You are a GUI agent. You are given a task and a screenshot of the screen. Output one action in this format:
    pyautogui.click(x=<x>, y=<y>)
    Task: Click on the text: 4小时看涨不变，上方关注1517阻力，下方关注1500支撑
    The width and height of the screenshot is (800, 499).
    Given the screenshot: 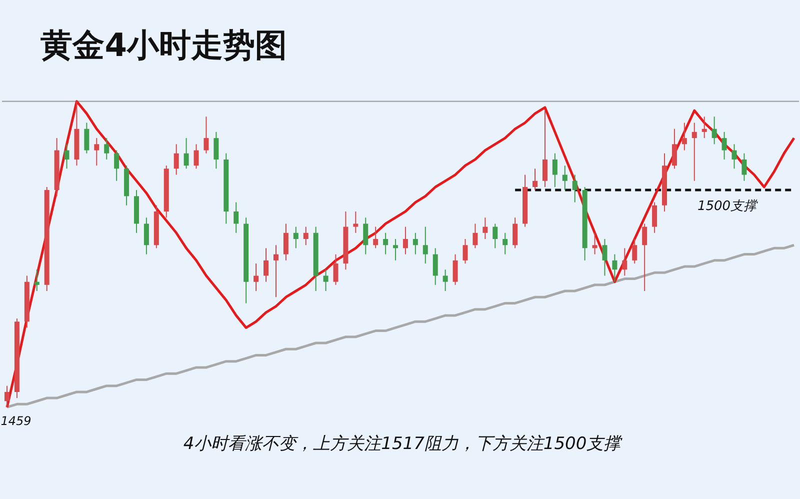 What is the action you would take?
    pyautogui.click(x=403, y=444)
    